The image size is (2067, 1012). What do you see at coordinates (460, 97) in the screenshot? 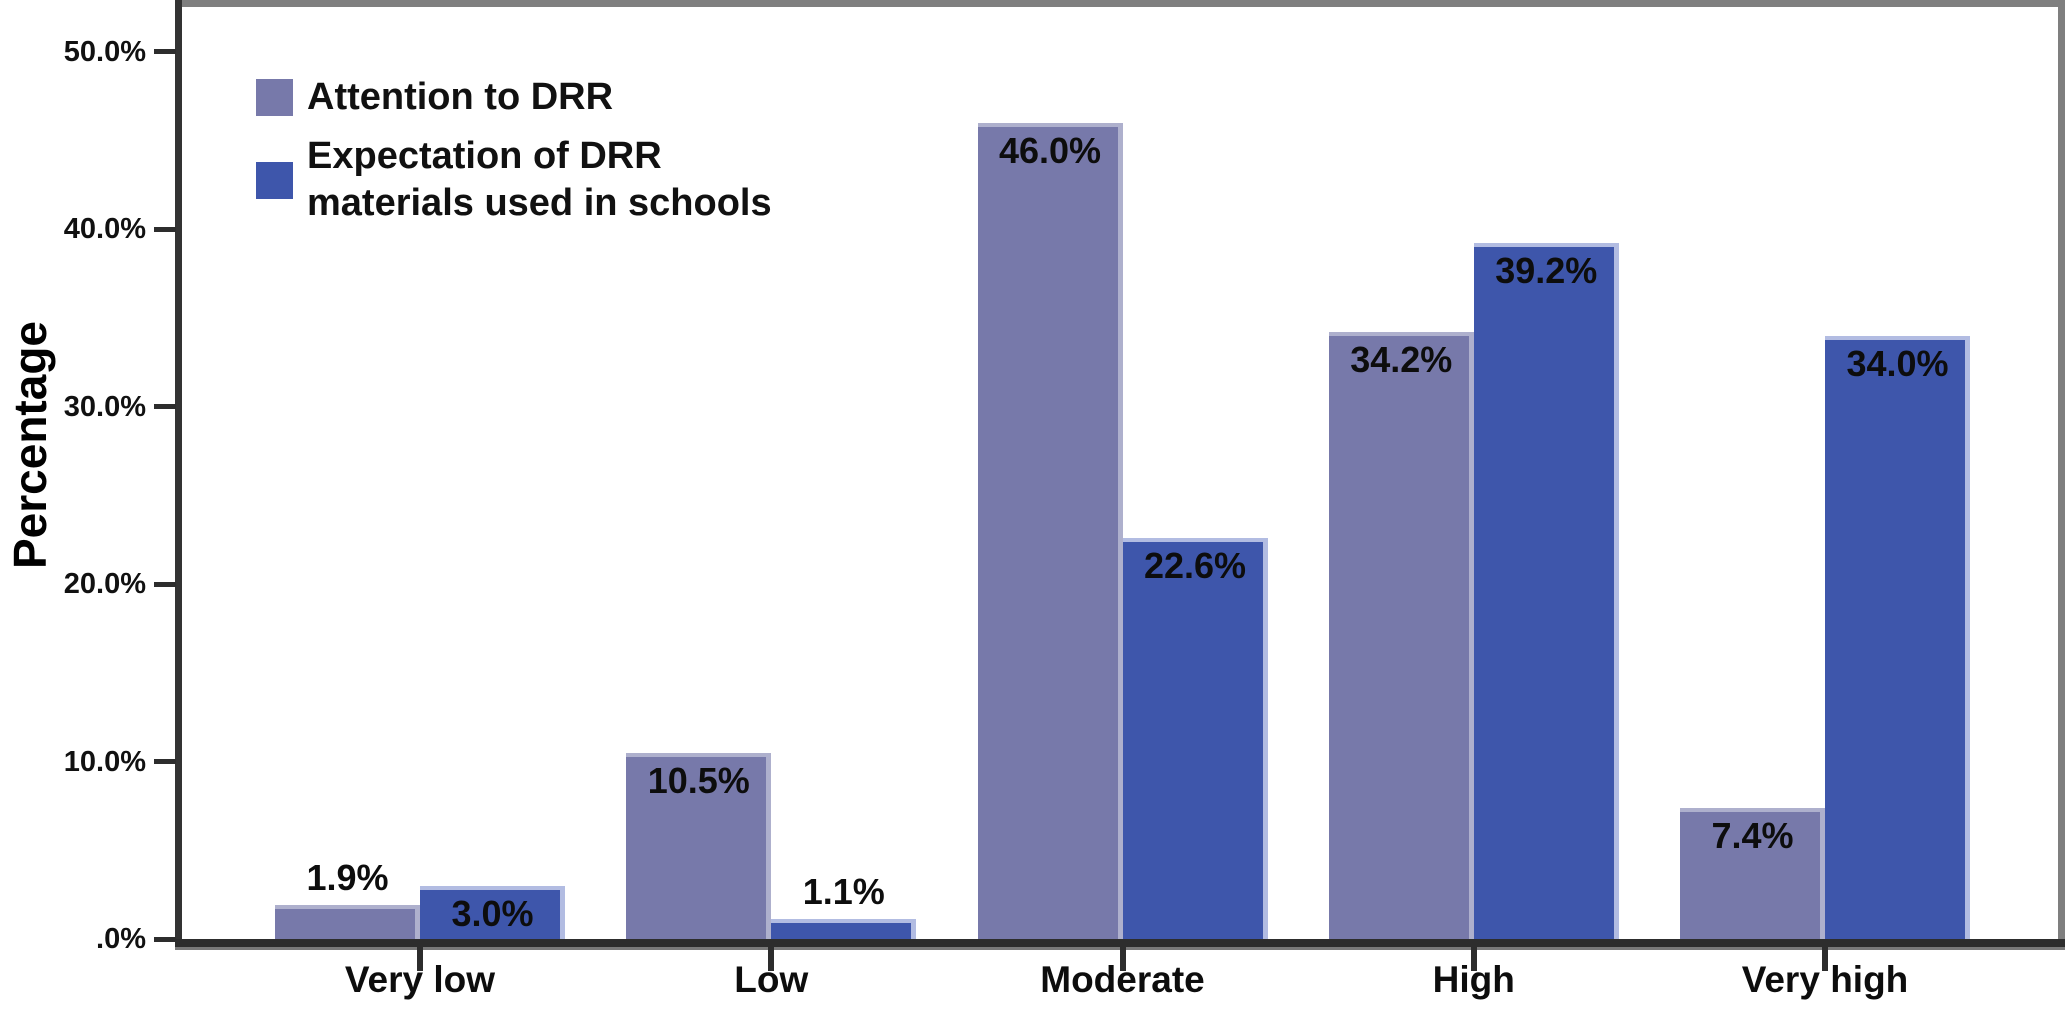
I see `legend-label: Attention to DRR` at bounding box center [460, 97].